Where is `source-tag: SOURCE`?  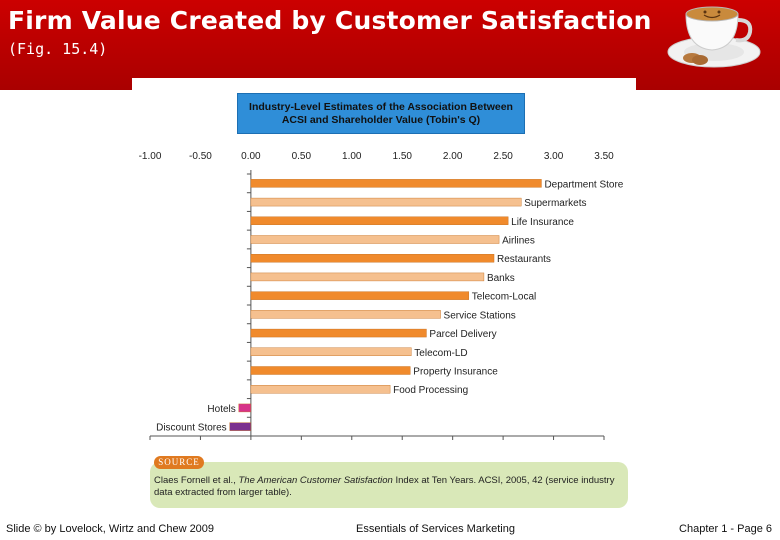
source-tag: SOURCE is located at coordinates (179, 462).